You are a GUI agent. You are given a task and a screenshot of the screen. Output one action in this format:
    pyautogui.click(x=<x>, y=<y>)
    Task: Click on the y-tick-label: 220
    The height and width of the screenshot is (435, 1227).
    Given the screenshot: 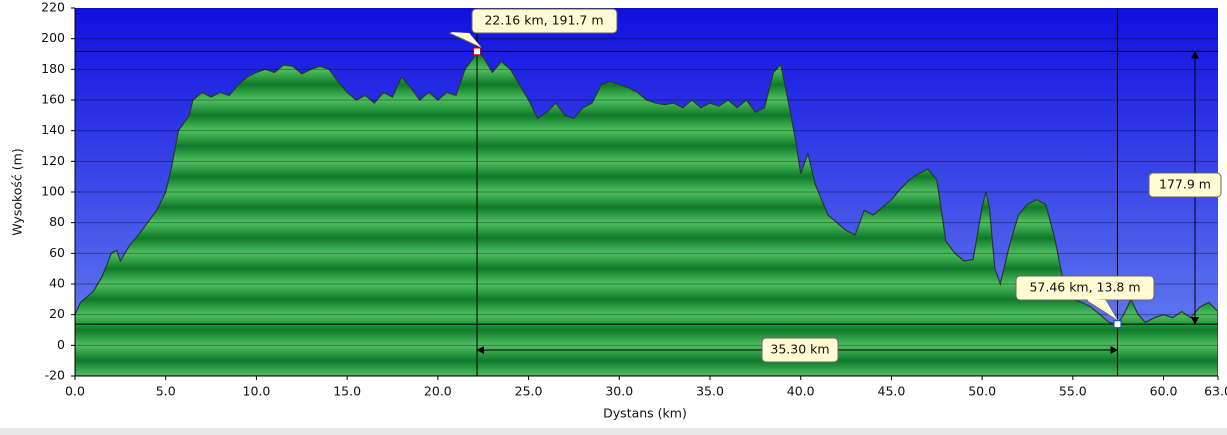 What is the action you would take?
    pyautogui.click(x=53, y=7)
    